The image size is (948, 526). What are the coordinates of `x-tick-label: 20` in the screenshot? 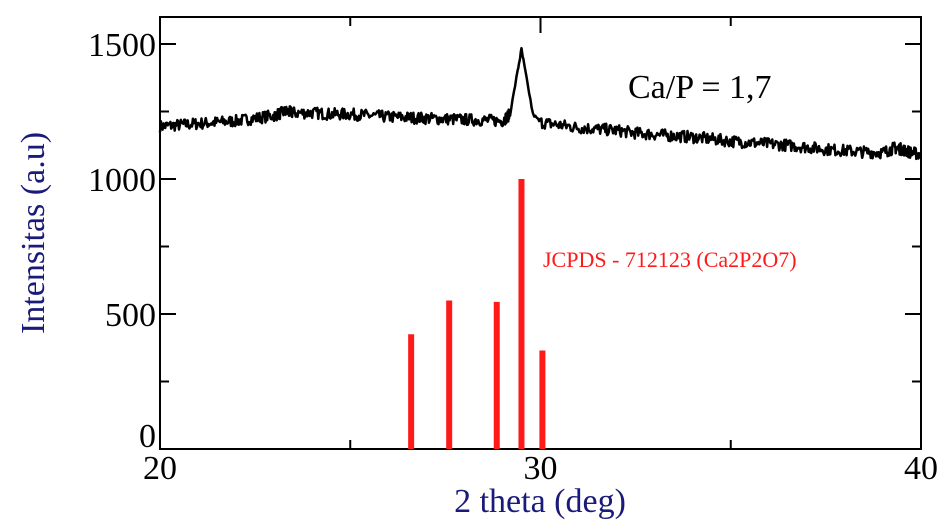 It's located at (160, 468).